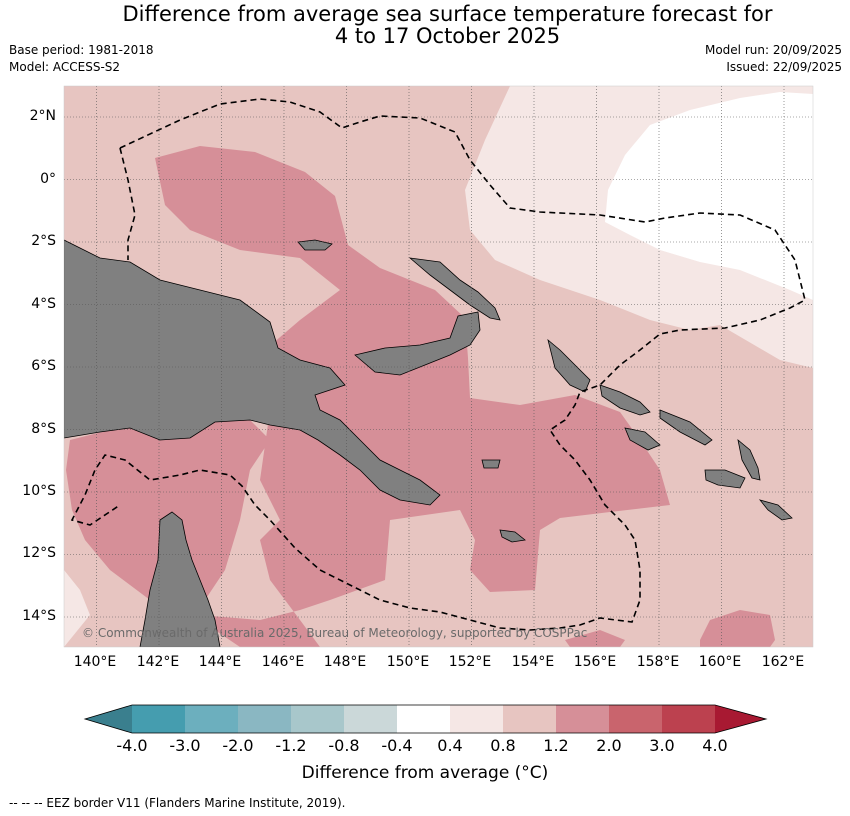 The height and width of the screenshot is (816, 850). I want to click on base-period: Base period: 1981-2018, so click(81, 50).